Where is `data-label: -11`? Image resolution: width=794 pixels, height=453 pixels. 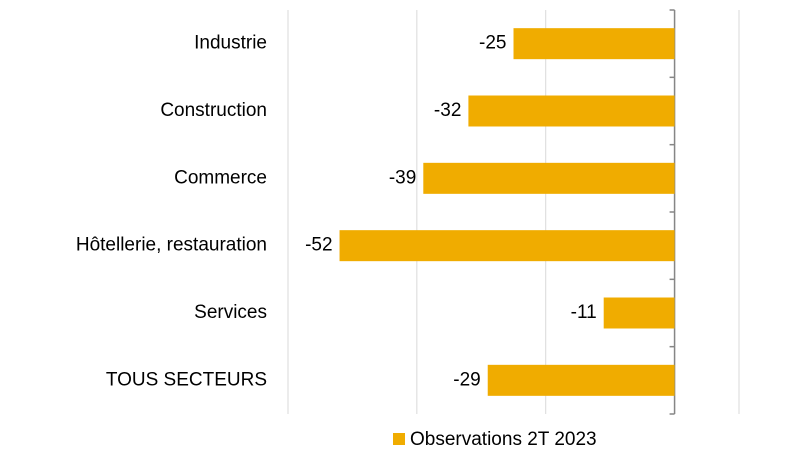
data-label: -11 is located at coordinates (584, 312).